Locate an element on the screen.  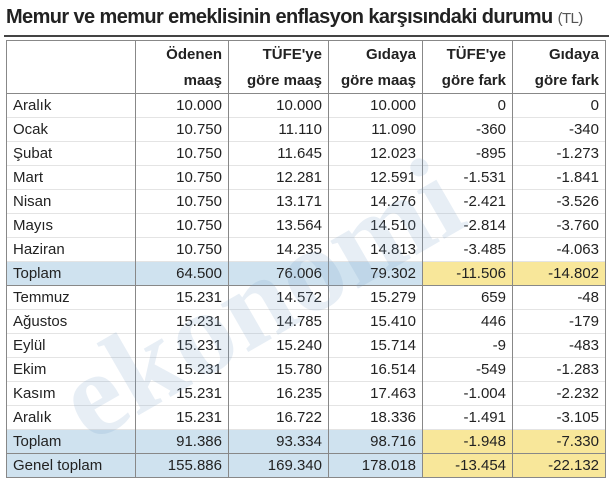
header-row: maaş göre maaş göre maaş göre fark göre fark is located at coordinates (306, 80).